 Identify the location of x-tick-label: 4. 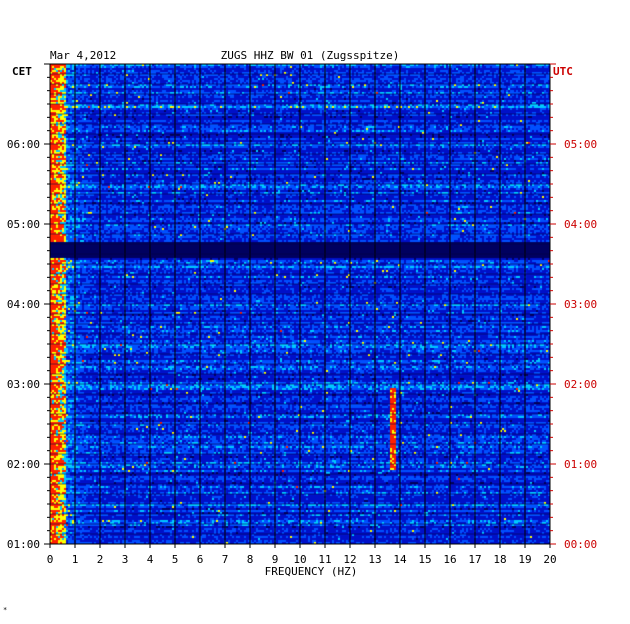
(150, 559).